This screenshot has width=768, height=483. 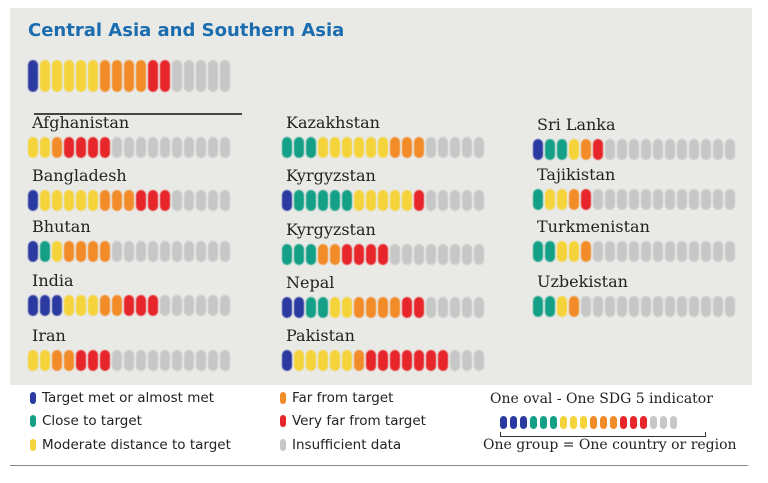 What do you see at coordinates (582, 281) in the screenshot?
I see `country-name: Uzbekistan` at bounding box center [582, 281].